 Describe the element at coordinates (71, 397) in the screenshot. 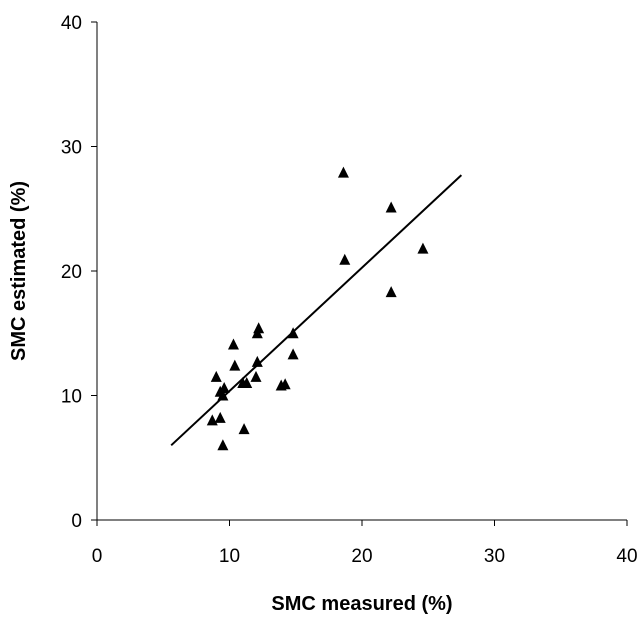

I see `y-tick-label: 10` at that location.